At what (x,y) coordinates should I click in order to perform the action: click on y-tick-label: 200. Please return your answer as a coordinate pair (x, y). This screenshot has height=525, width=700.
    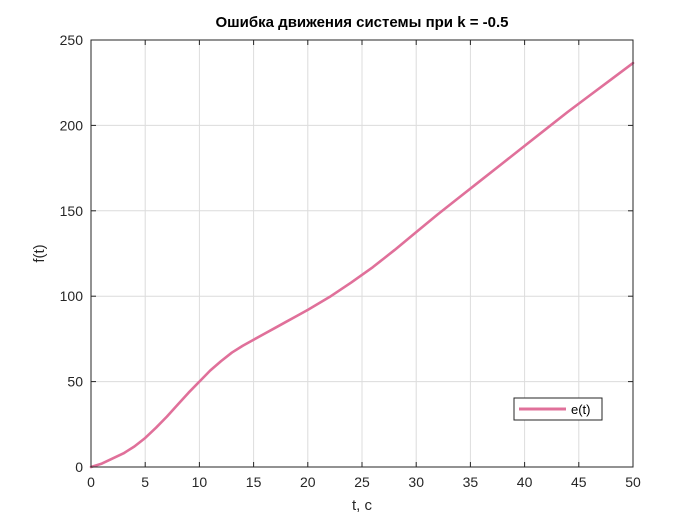
    Looking at the image, I should click on (72, 125).